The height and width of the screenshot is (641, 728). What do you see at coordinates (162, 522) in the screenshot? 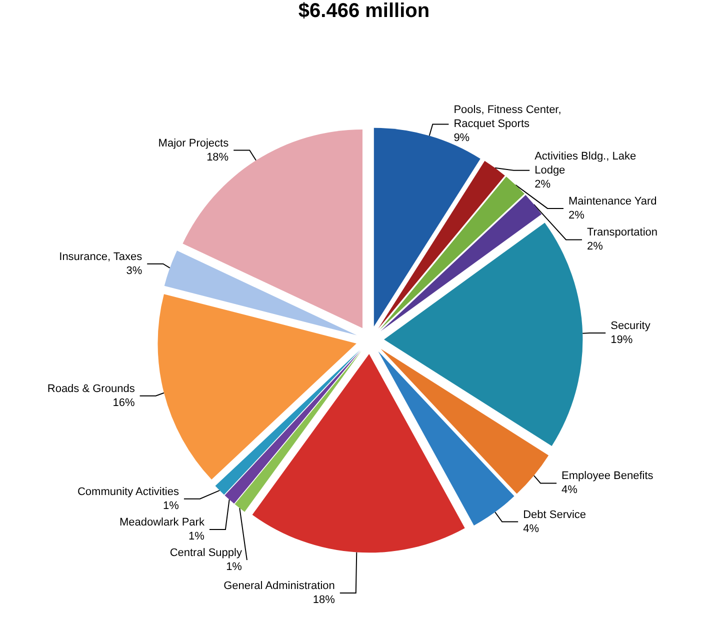
I see `slice-label: Meadowlark Park` at bounding box center [162, 522].